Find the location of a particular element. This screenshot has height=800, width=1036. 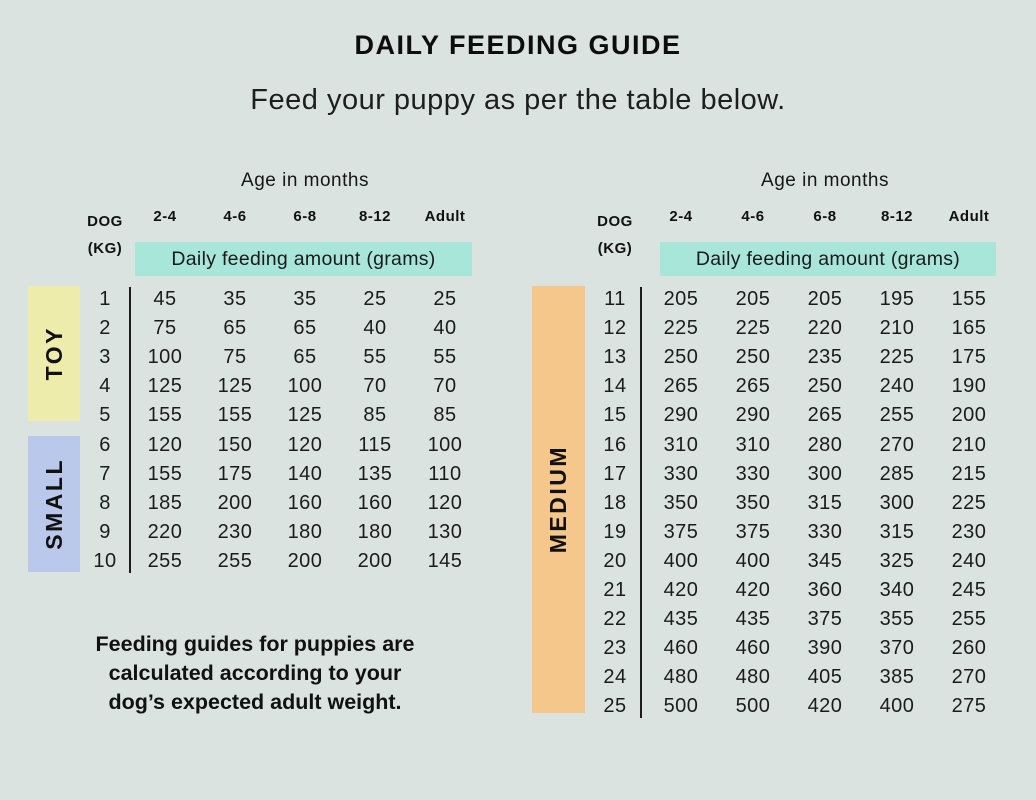

dog-weight-kg: 3 is located at coordinates (105, 357).